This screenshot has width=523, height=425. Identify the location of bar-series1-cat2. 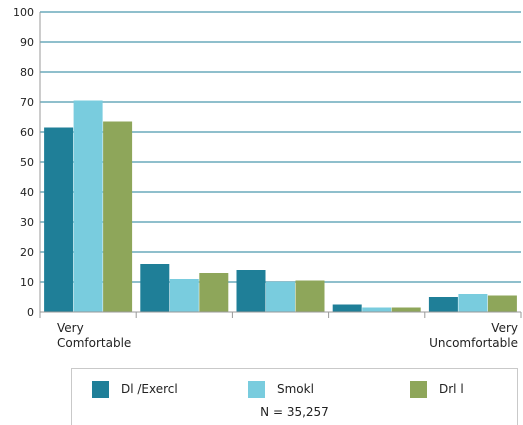
(280, 297).